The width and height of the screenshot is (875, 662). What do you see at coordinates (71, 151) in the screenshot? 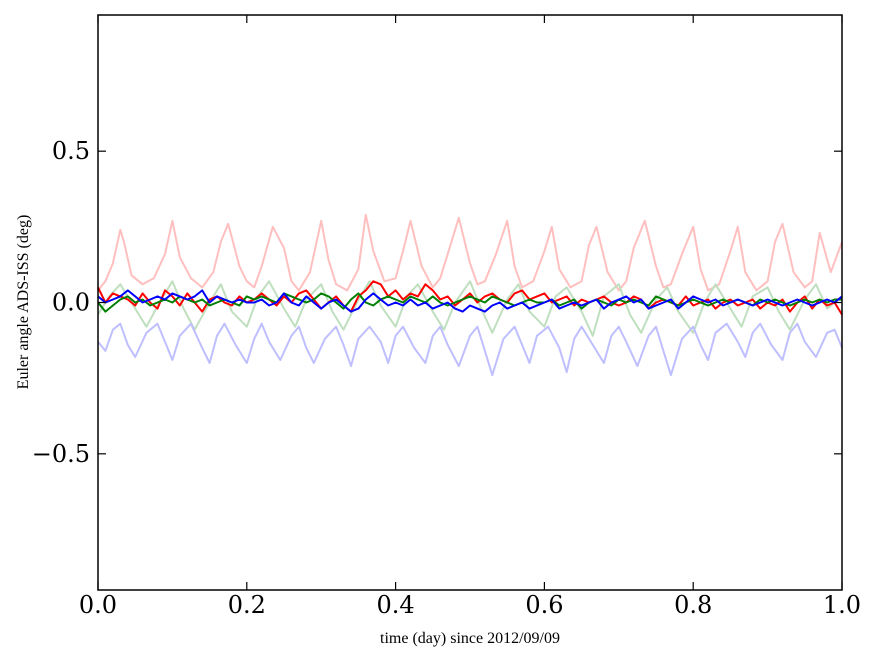
I see `y-tick-label: 0.5` at bounding box center [71, 151].